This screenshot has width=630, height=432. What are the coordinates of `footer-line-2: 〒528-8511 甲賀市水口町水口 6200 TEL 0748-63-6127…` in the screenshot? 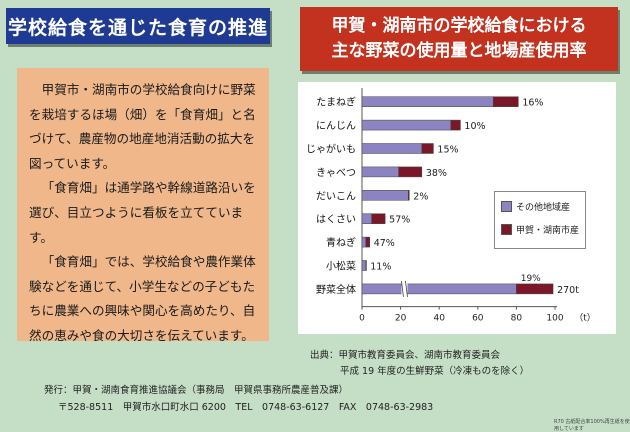 It's located at (246, 407).